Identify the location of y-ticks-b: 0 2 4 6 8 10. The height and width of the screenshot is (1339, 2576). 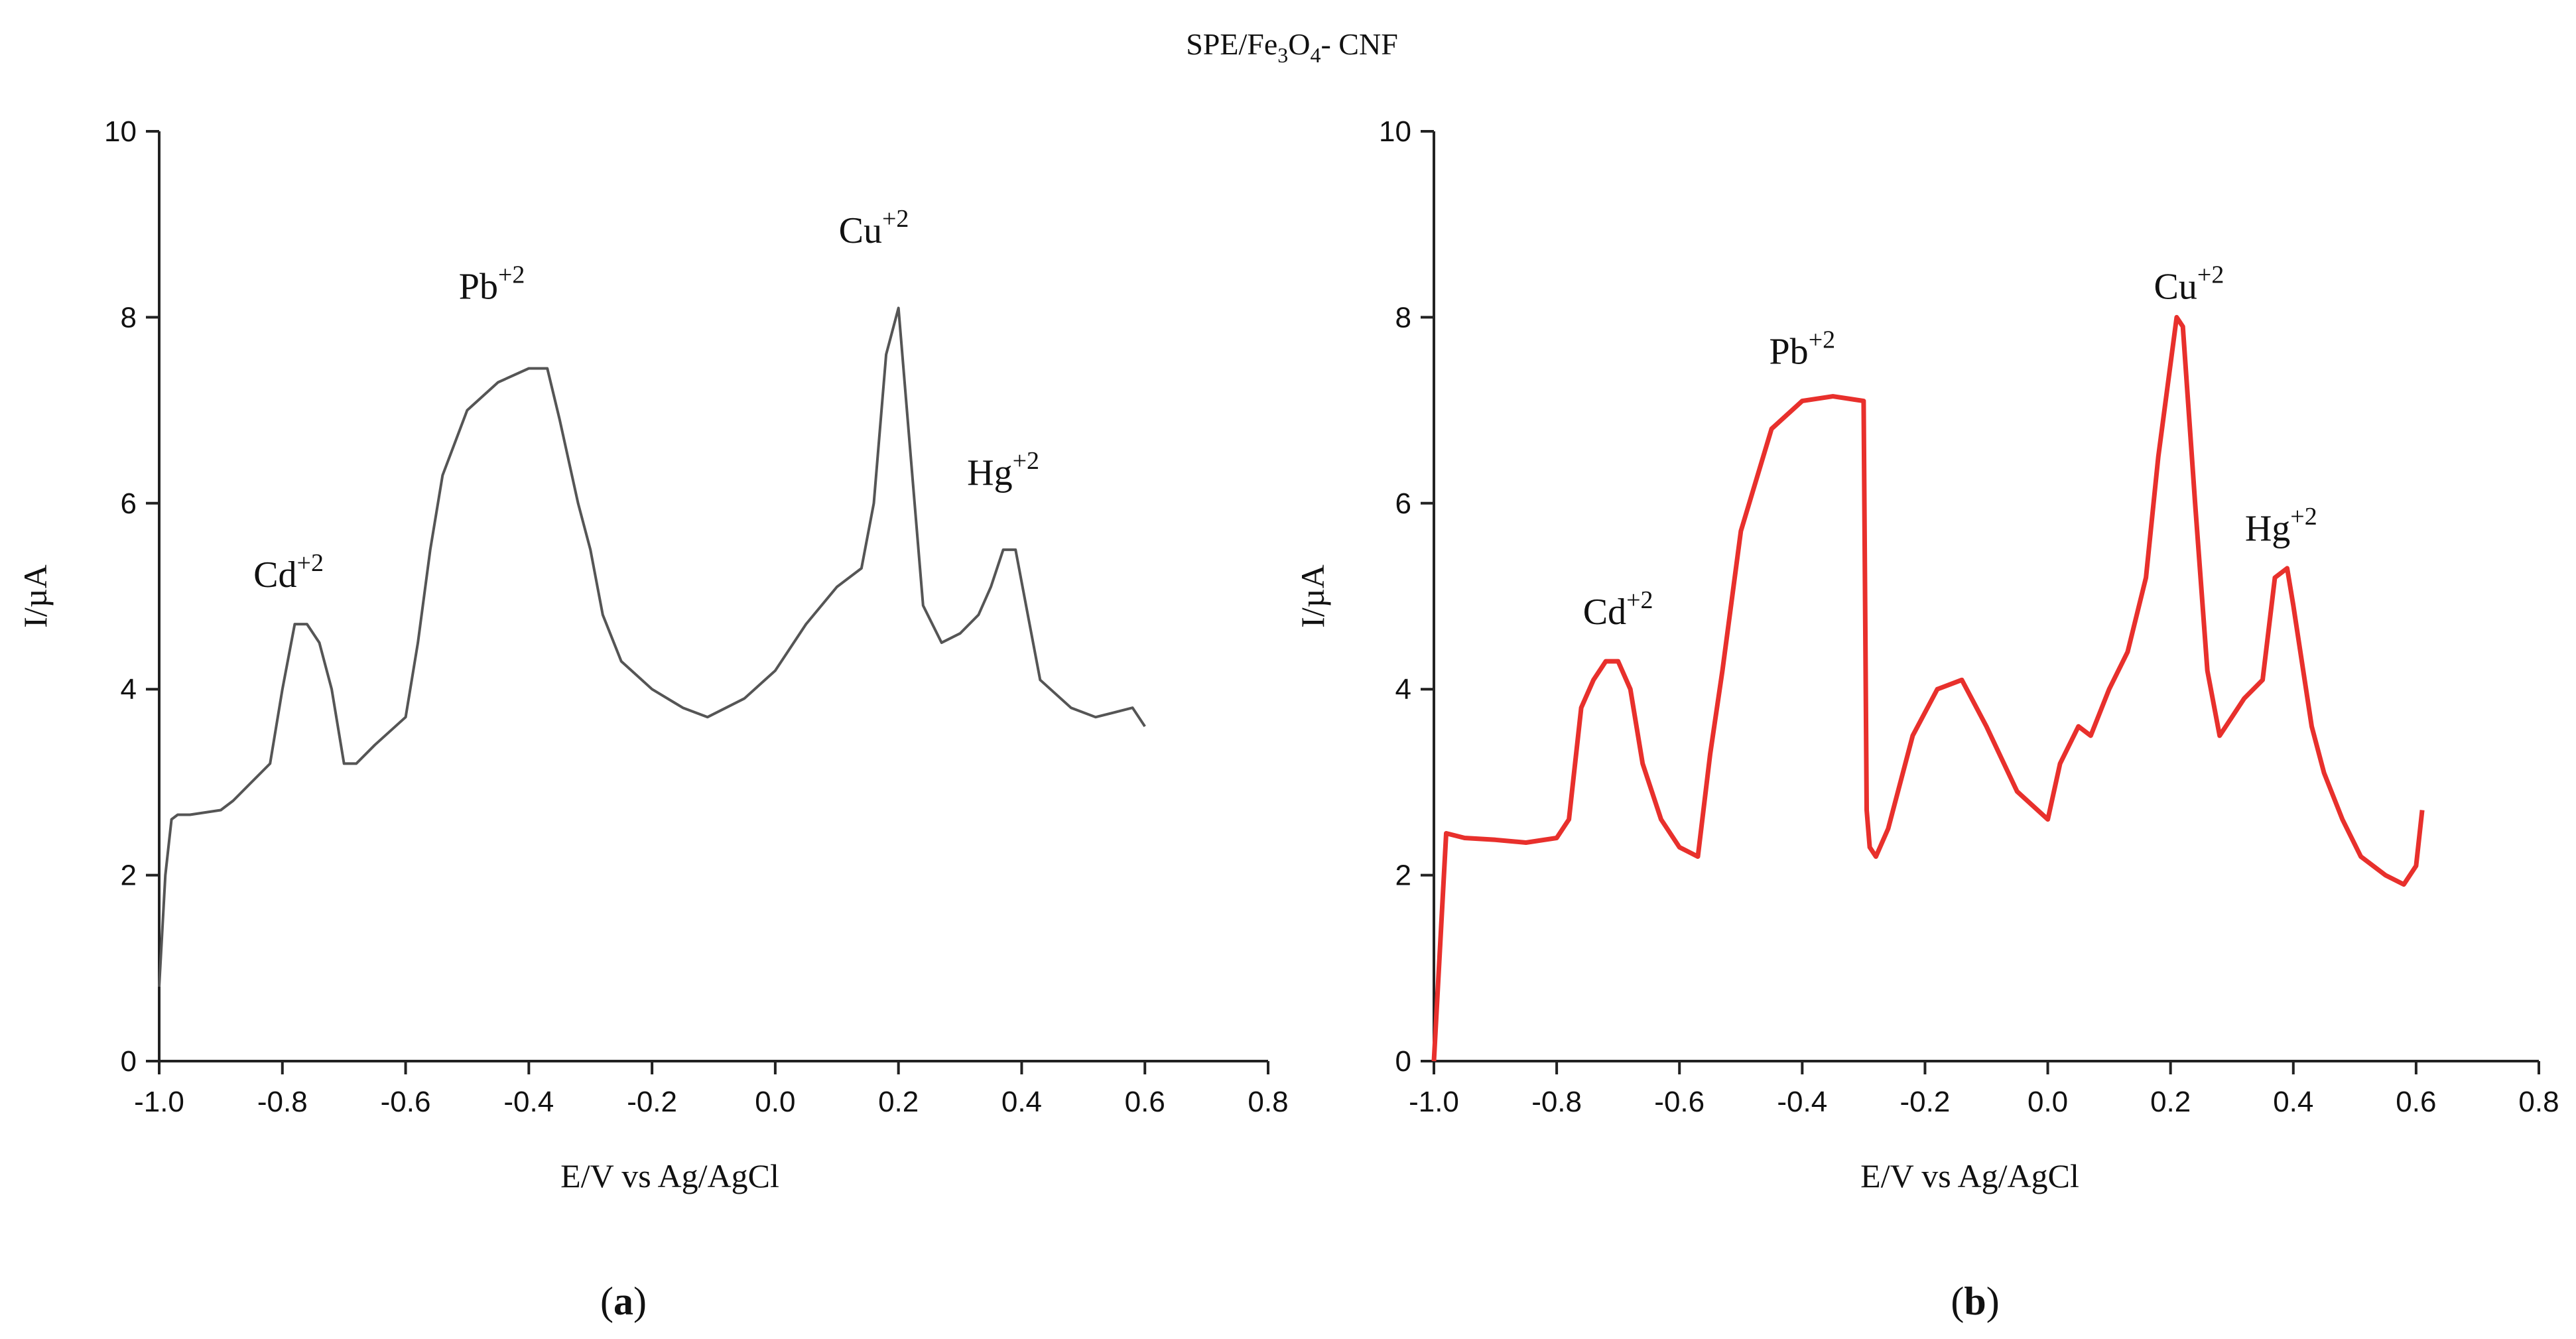
(1407, 596).